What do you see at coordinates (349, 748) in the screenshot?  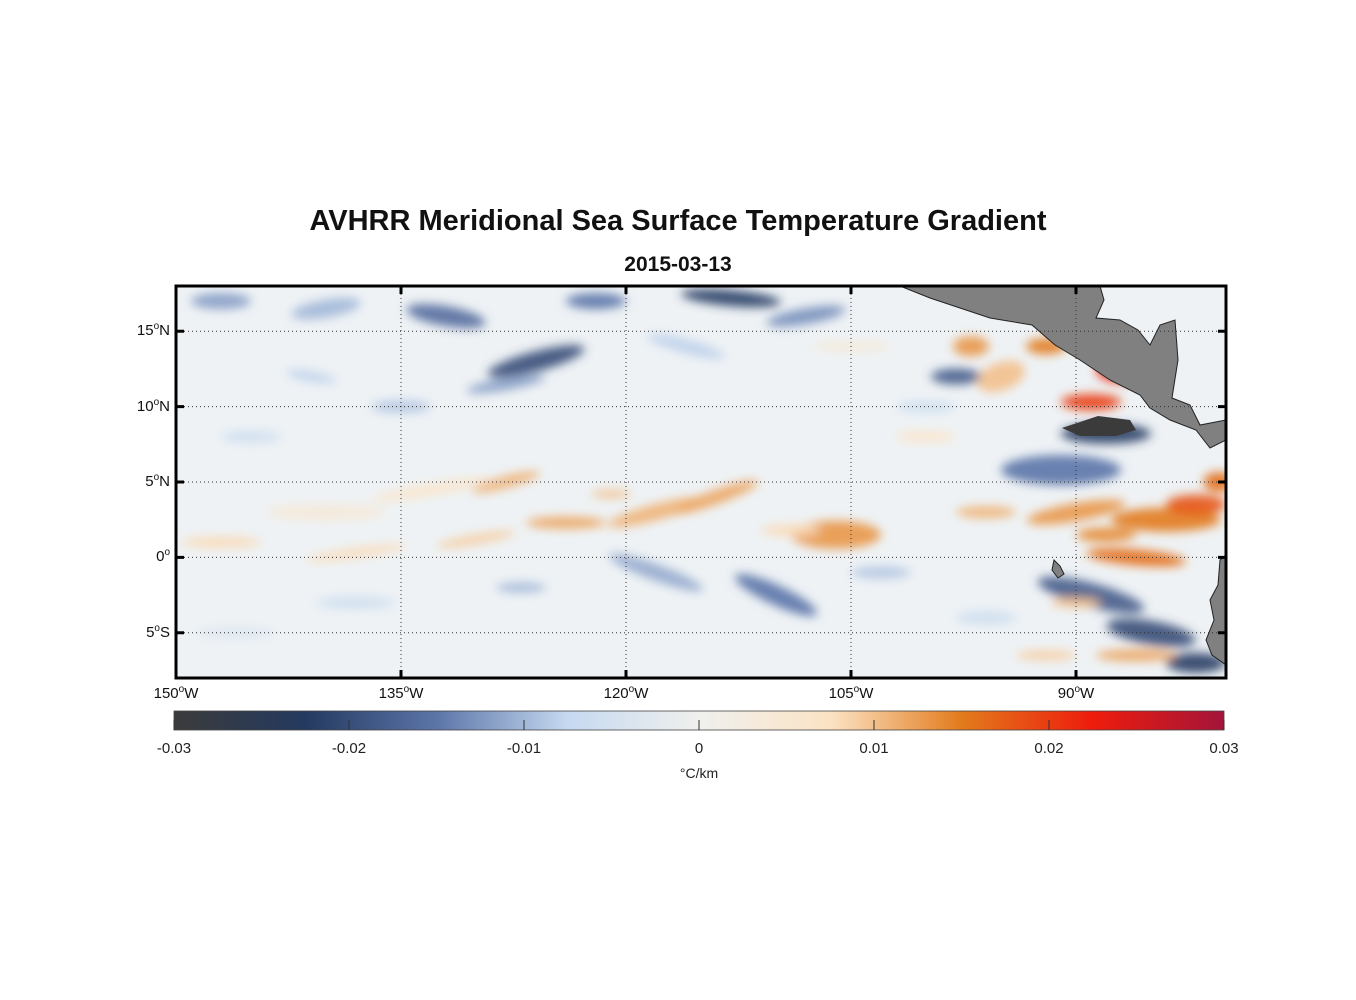 I see `colorbar-tick-label: -0.02` at bounding box center [349, 748].